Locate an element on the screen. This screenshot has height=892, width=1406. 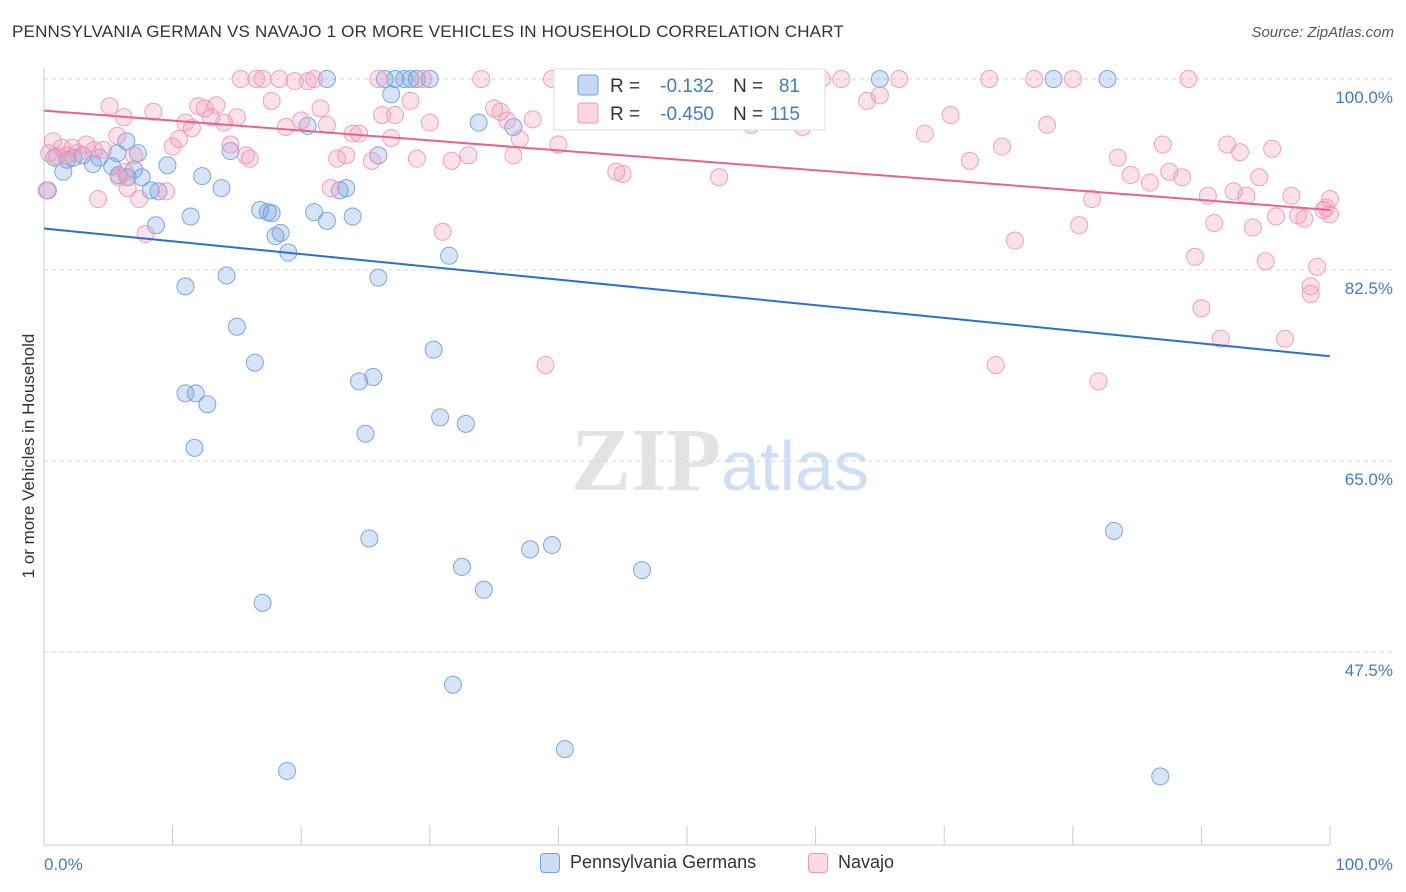
legend-item-pennsylvania-germans: Pennsylvania Germans is located at coordinates (648, 862).